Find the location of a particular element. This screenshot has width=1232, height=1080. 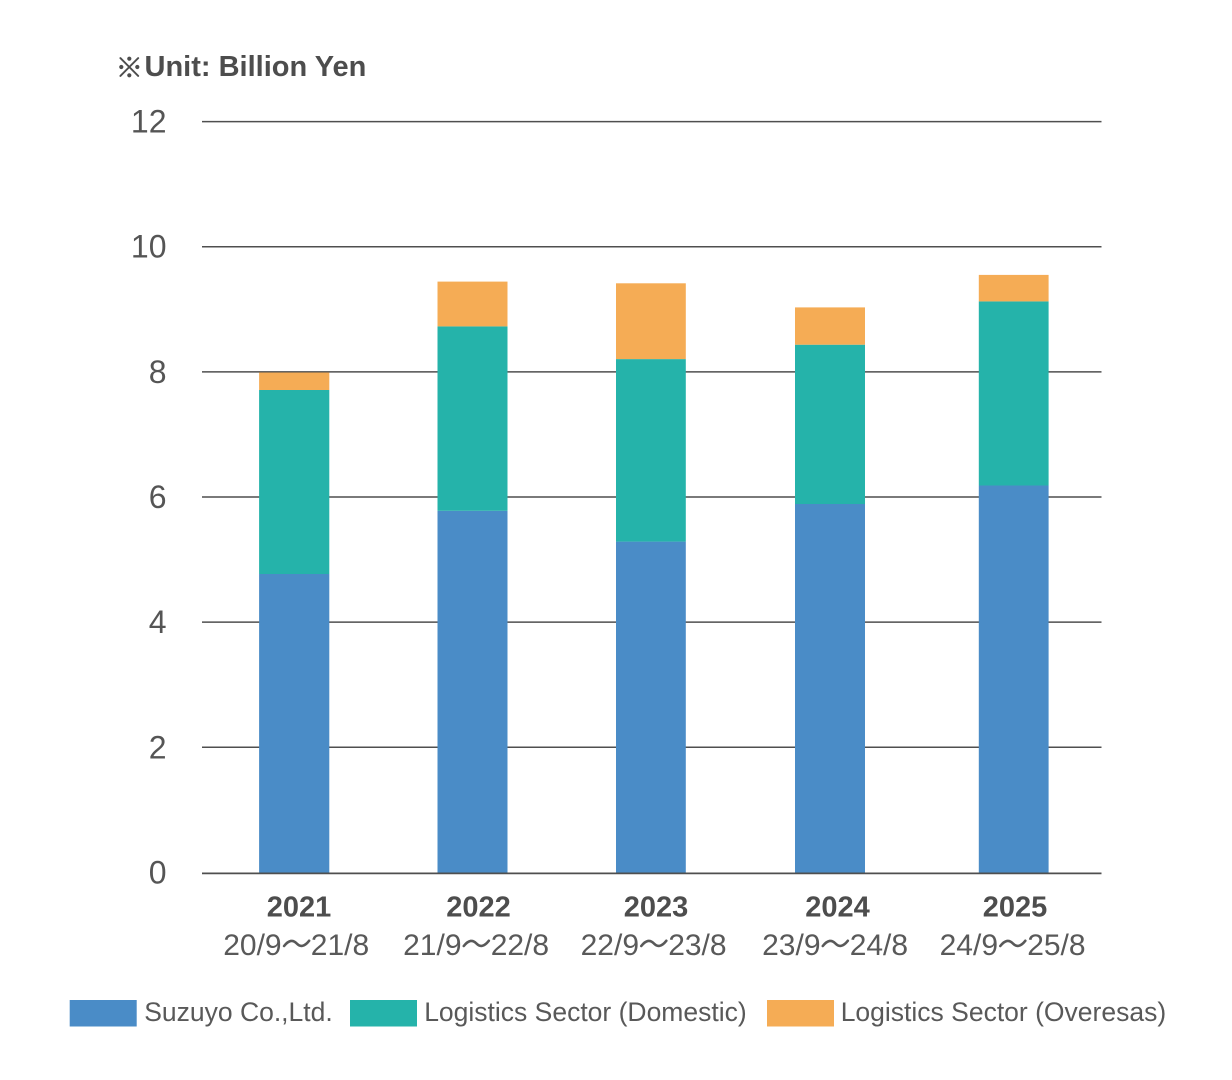

svg-text: 8 is located at coordinates (158, 372).